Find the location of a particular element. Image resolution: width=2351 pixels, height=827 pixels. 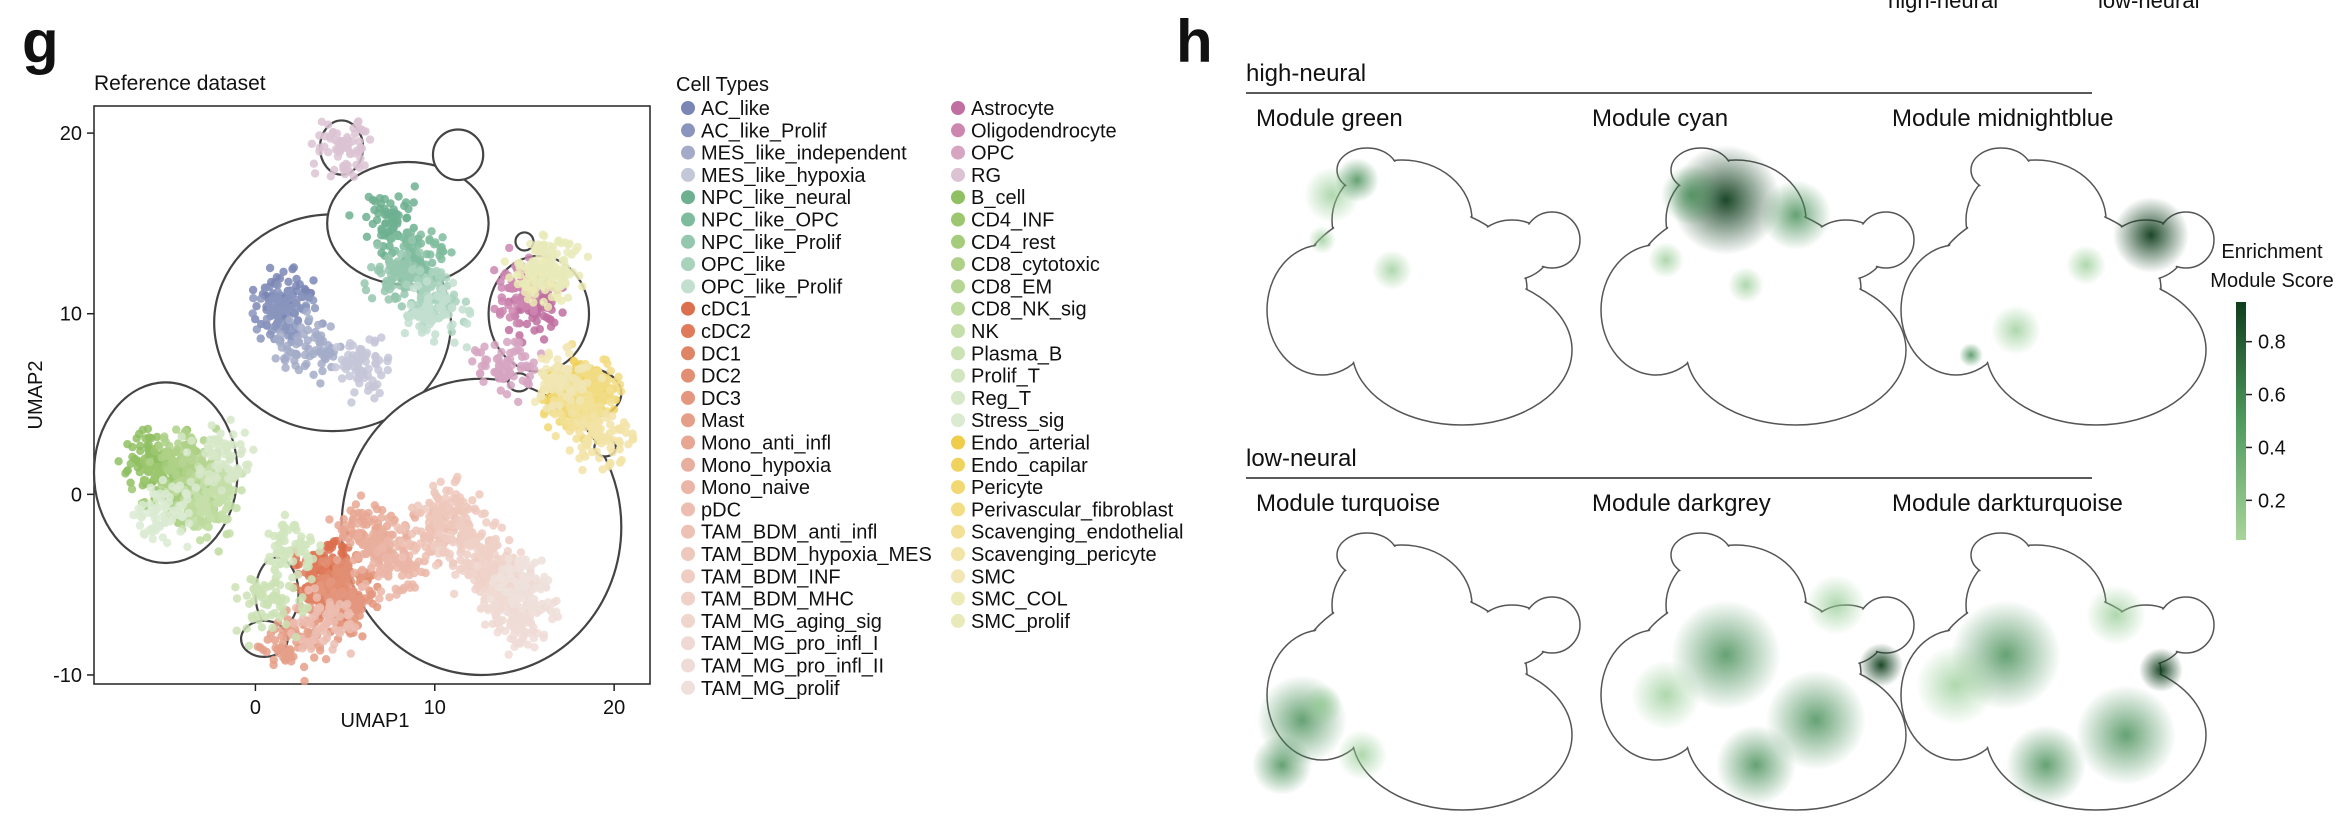

module-title-midnightblue: Module midnightblue is located at coordinates (2002, 118).